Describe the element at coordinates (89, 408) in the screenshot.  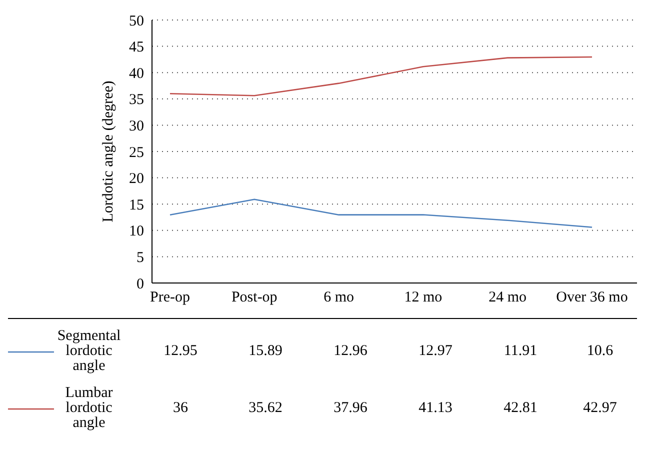
I see `legend-label: Lumbar lordotic angle` at that location.